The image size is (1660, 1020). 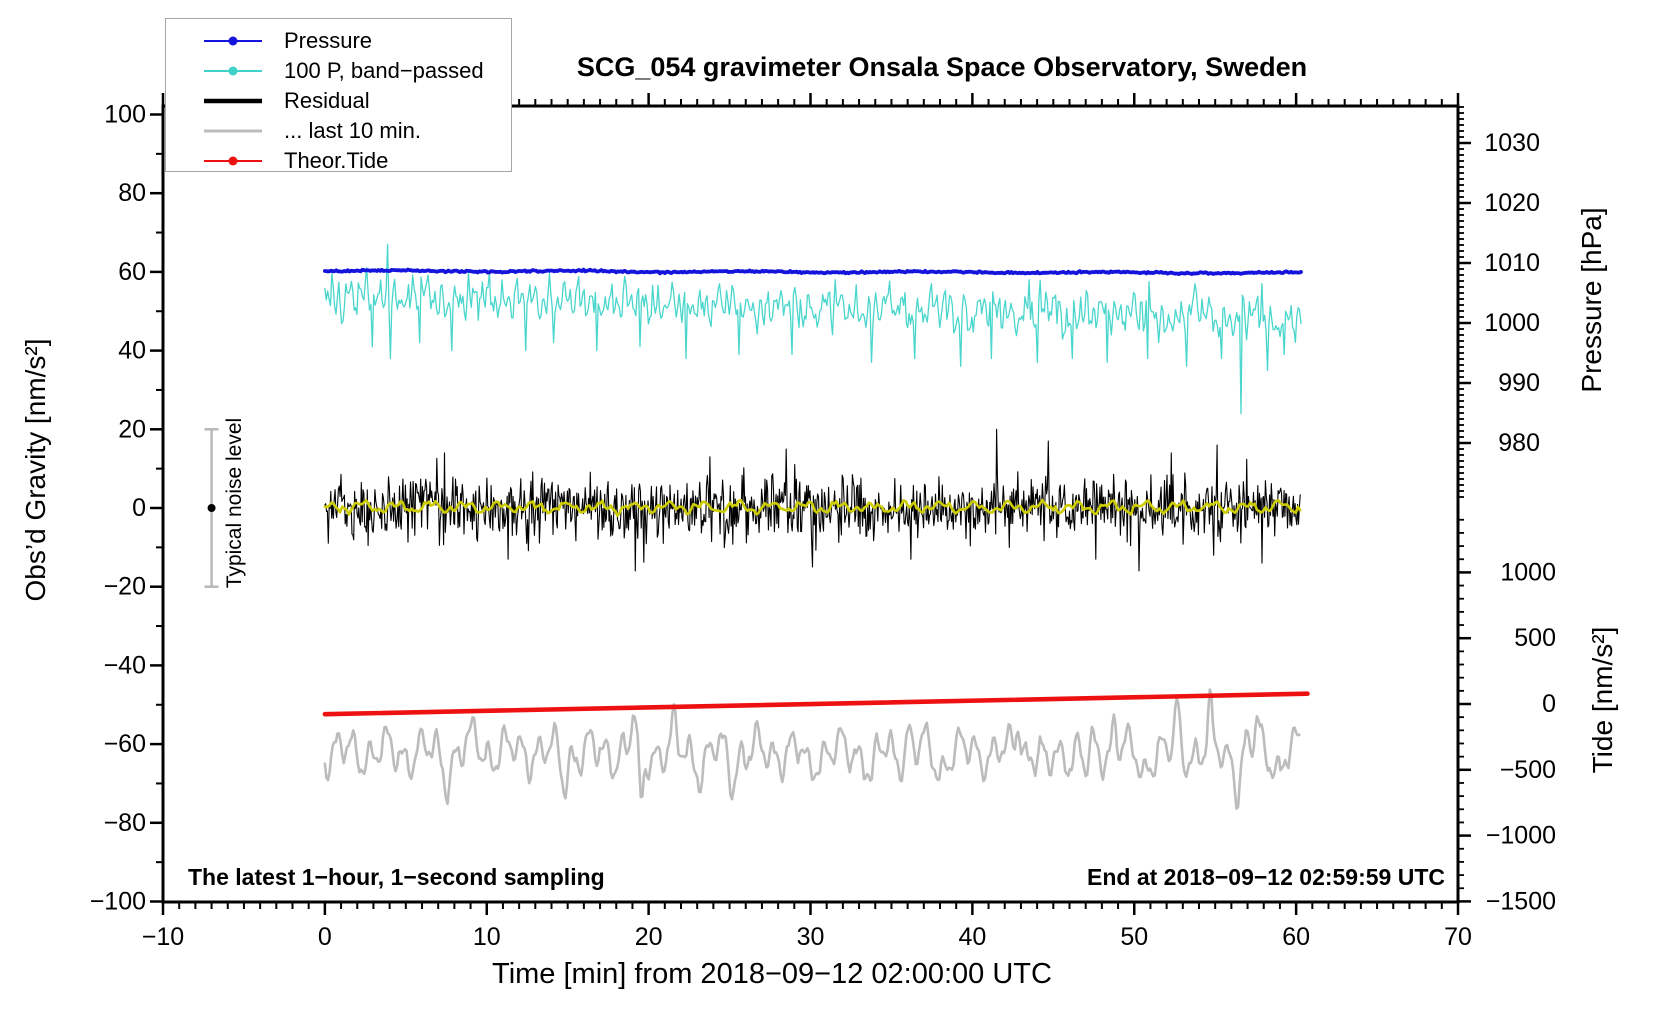 I want to click on end-time-annotation: End at 2018−09−12 02:59:59 UTC, so click(x=1266, y=877).